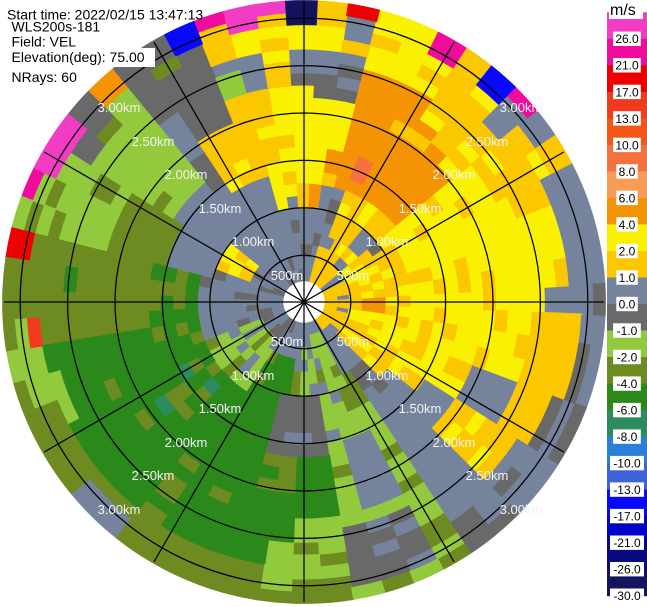 The width and height of the screenshot is (647, 607). I want to click on svg-text: -21.0, so click(627, 543).